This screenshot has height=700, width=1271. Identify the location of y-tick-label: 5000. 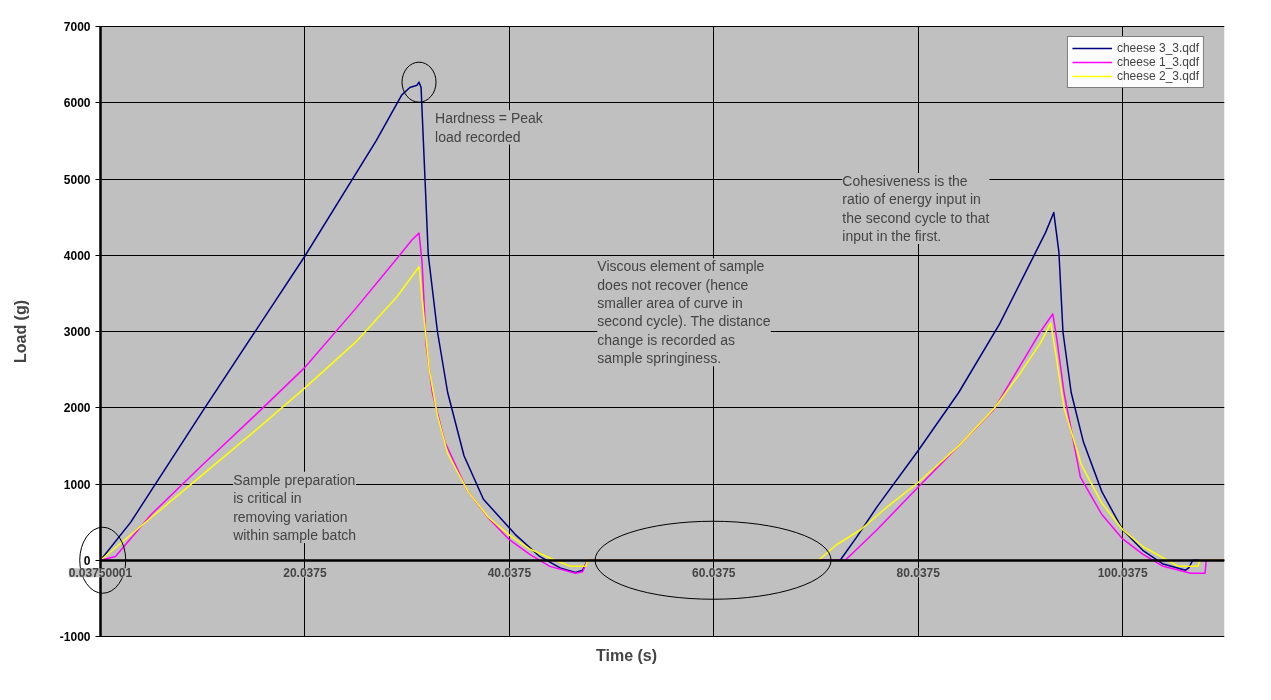
(77, 179).